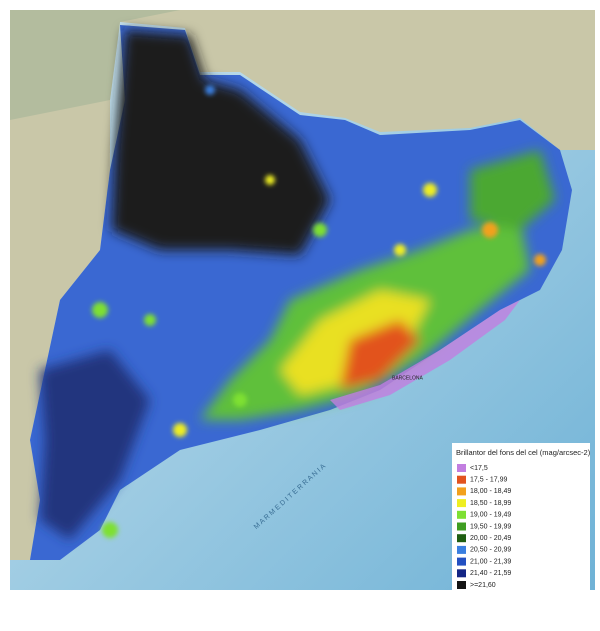  I want to click on legend-label: 20,00 - 20,49, so click(490, 538).